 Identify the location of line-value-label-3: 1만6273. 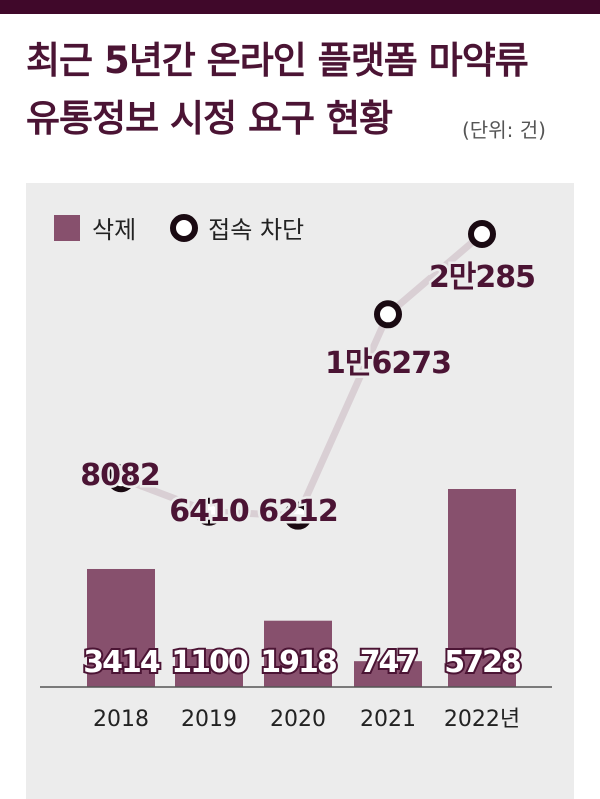
(388, 363).